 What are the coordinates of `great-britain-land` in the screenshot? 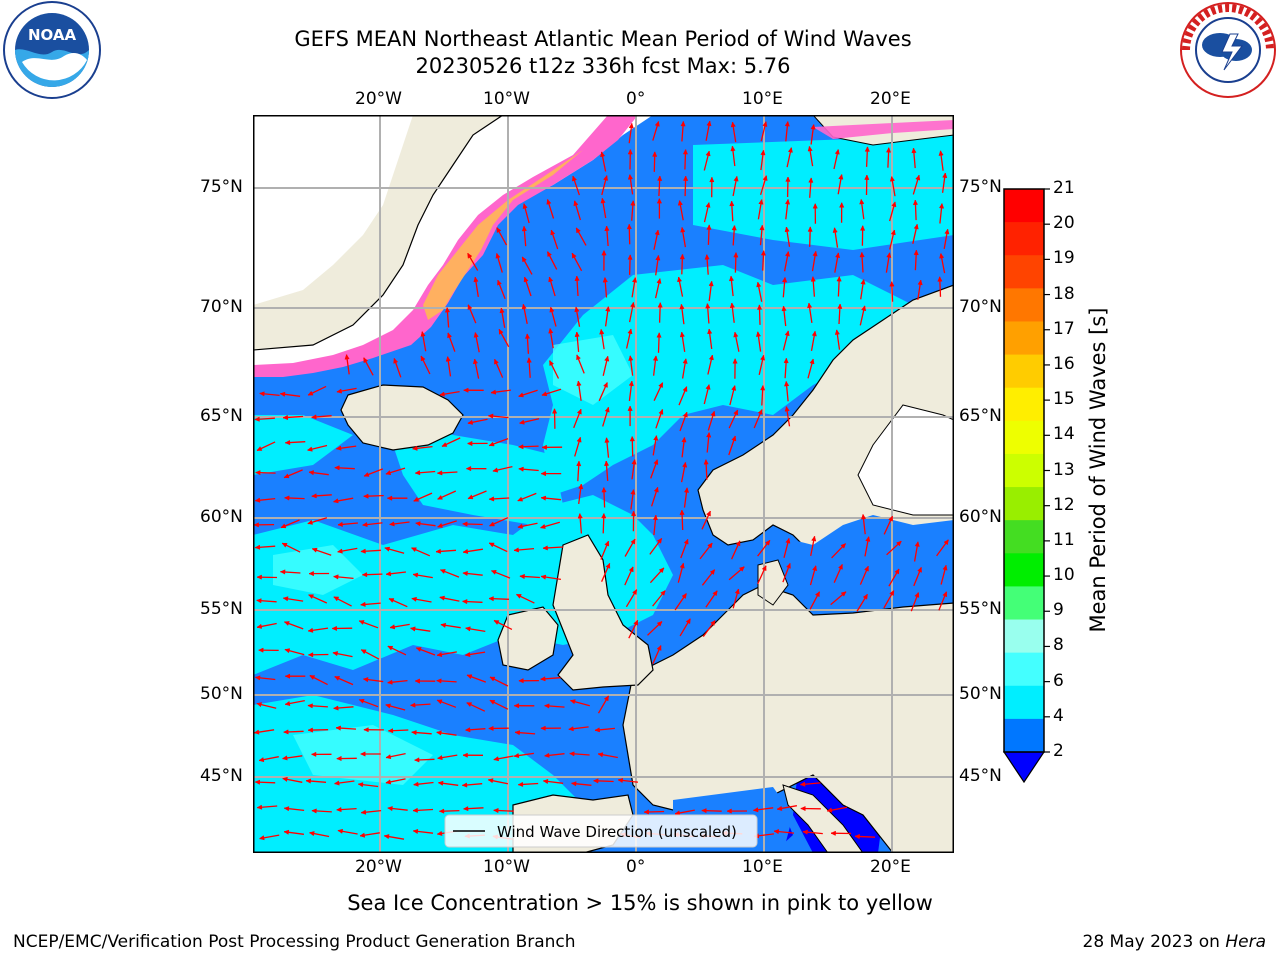 It's located at (603, 612).